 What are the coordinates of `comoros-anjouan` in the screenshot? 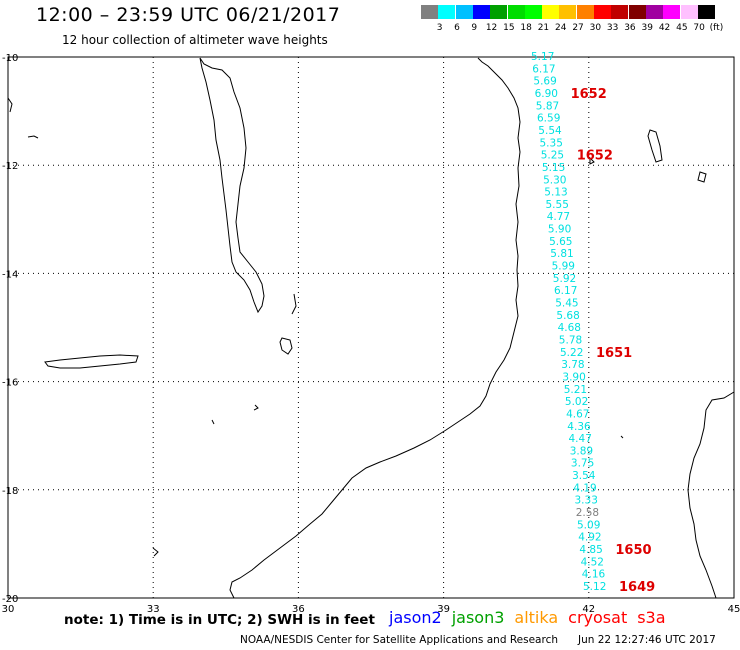 It's located at (592, 160).